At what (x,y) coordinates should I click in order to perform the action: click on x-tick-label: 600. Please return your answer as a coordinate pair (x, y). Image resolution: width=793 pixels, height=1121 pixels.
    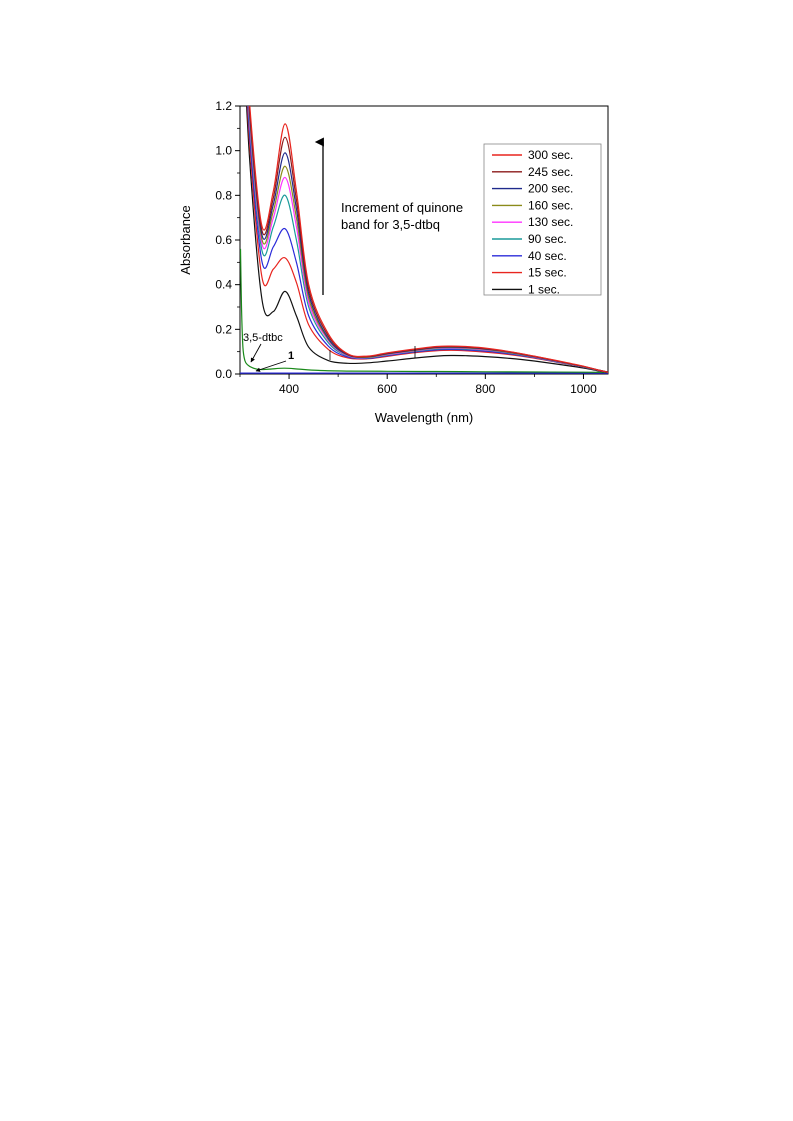
    Looking at the image, I should click on (387, 389).